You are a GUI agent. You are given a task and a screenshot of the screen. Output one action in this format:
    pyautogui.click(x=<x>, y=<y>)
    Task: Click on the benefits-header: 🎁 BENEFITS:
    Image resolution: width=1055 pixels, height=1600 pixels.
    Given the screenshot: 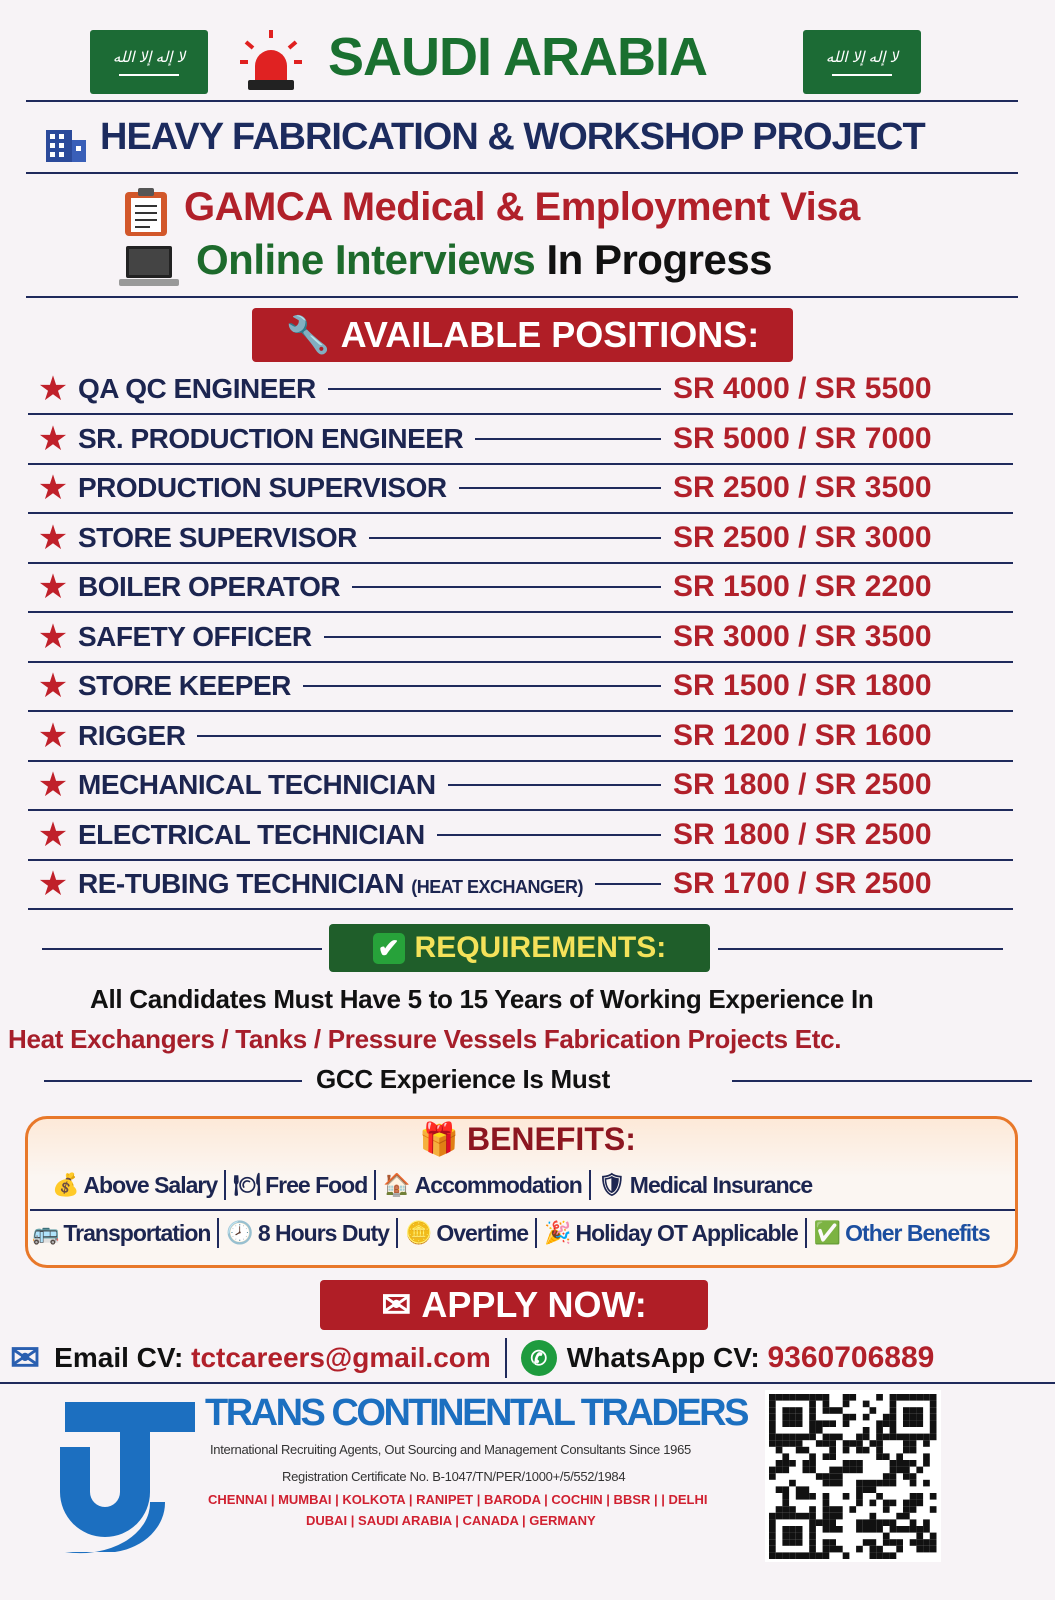 What is the action you would take?
    pyautogui.click(x=527, y=1139)
    